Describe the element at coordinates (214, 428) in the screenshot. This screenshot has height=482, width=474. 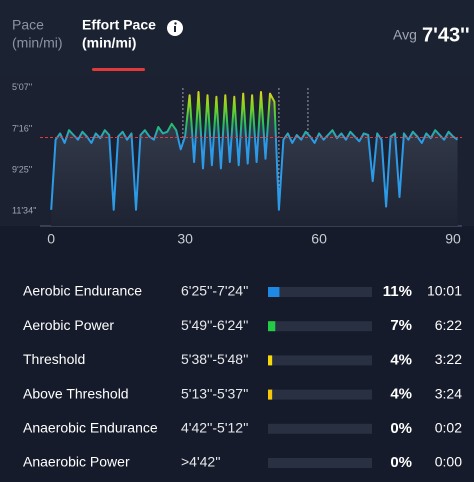
I see `zone-range: 4'42''-5'12''` at that location.